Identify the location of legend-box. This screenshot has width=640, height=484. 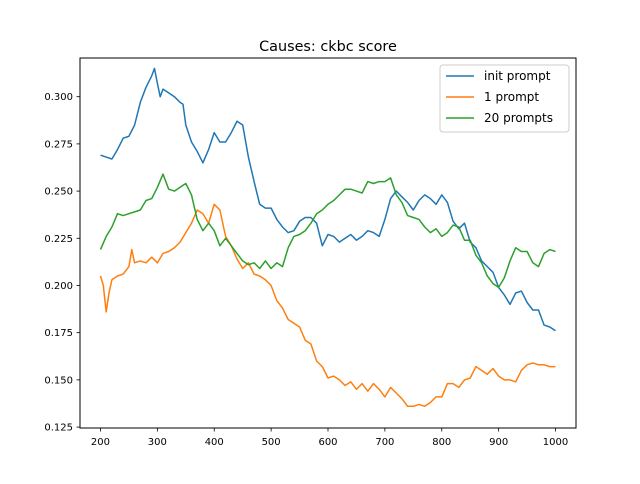
(504, 98).